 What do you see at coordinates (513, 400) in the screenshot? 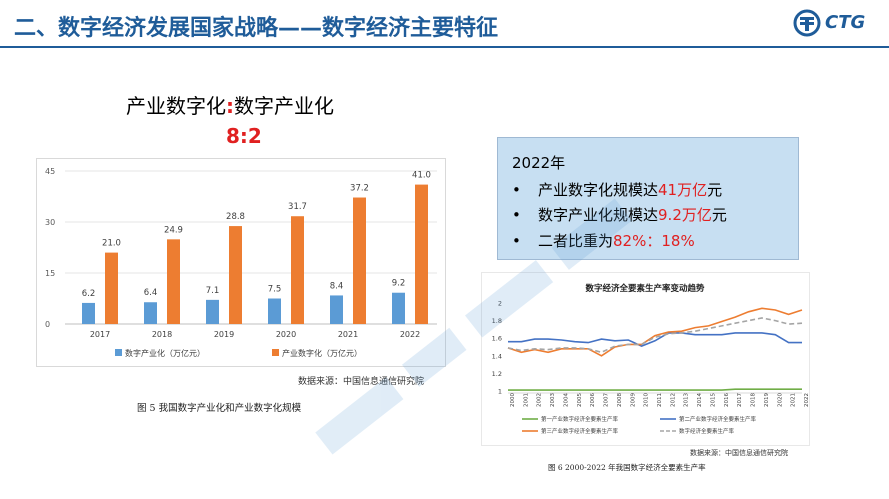
I see `x-tick-label: 2000` at bounding box center [513, 400].